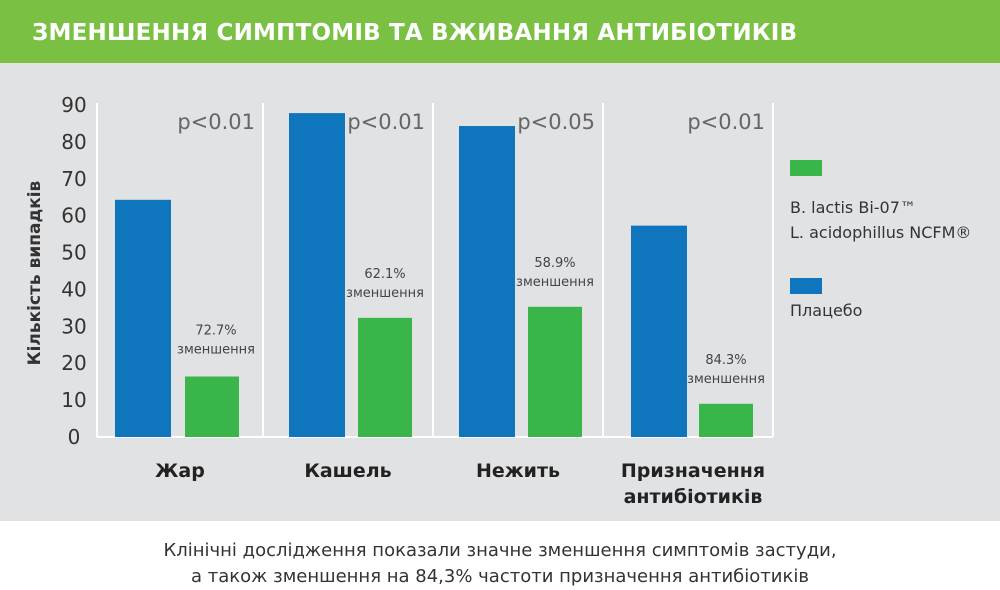 Image resolution: width=1000 pixels, height=590 pixels. Describe the element at coordinates (347, 471) in the screenshot. I see `x-tick-label: Кашель` at that location.